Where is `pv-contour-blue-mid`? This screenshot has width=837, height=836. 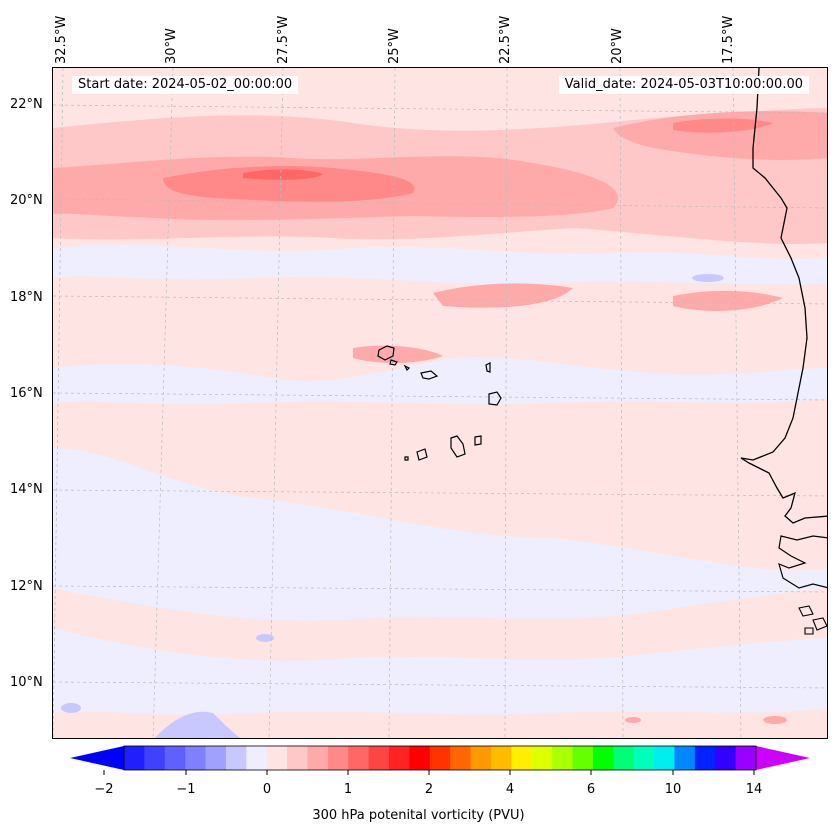 pv-contour-blue-mid is located at coordinates (440, 380).